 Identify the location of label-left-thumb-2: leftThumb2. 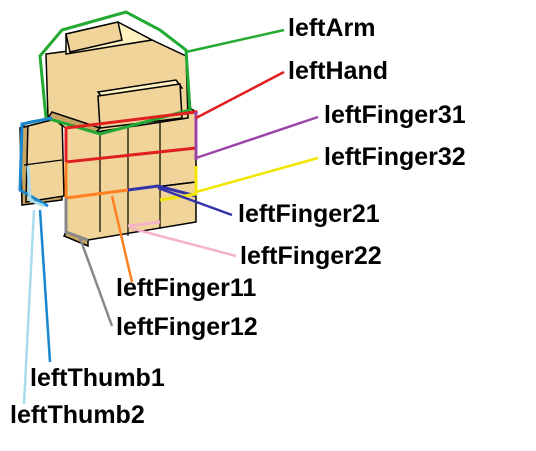
(77, 415).